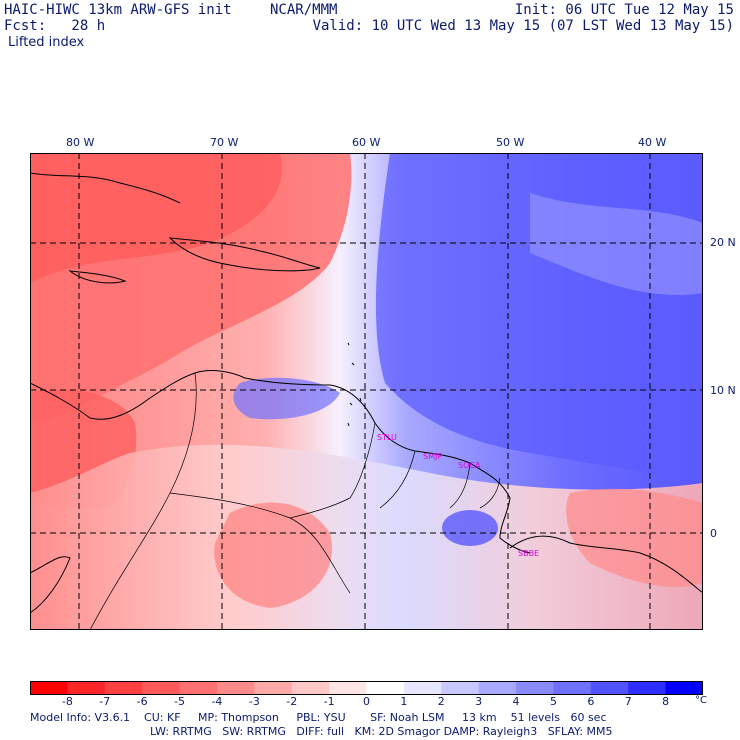 This screenshot has height=740, width=740. I want to click on colorbar-tick-label: 3, so click(479, 701).